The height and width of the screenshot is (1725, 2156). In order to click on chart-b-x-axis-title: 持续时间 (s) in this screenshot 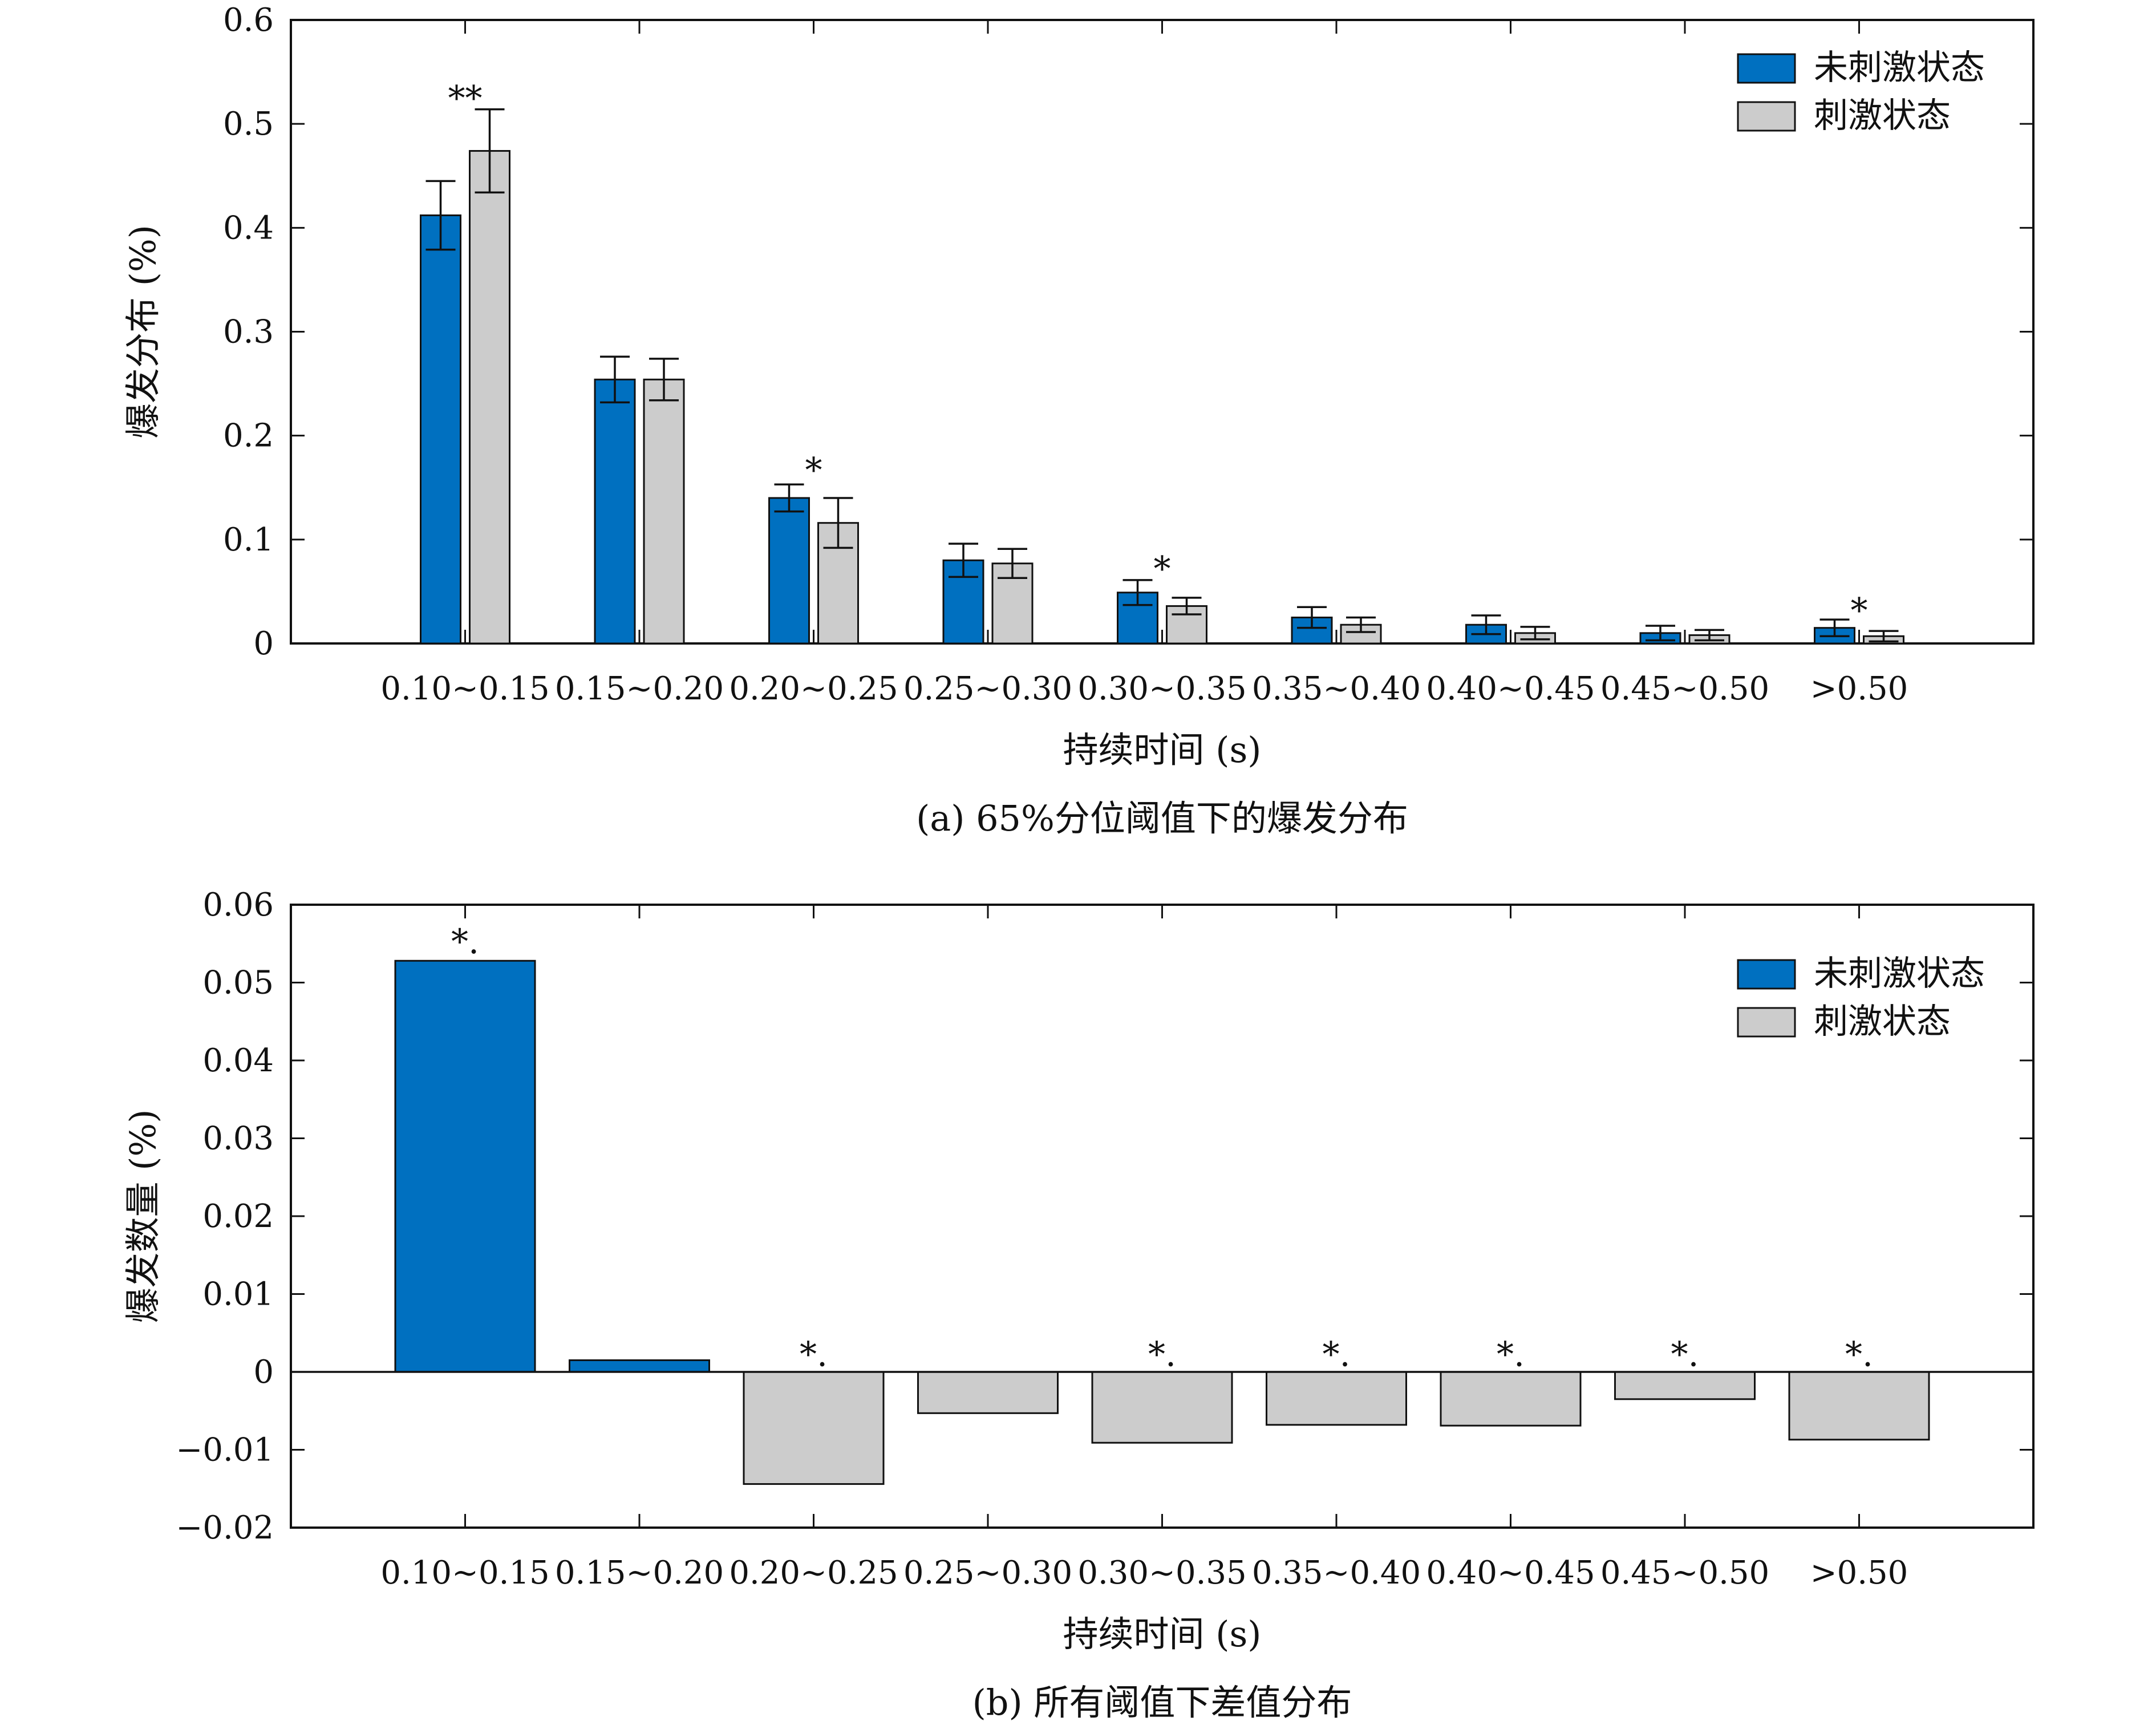, I will do `click(1163, 1634)`.